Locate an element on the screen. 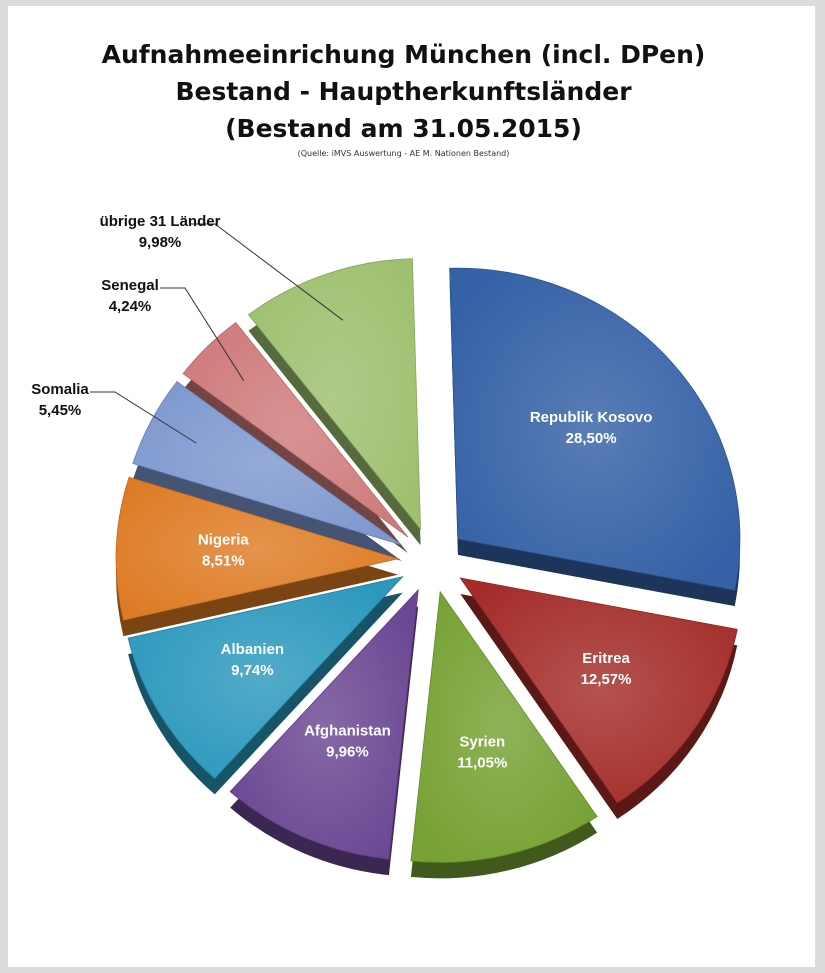 Image resolution: width=825 pixels, height=973 pixels. slice-value--brige-31-l-nder: 9,98% is located at coordinates (160, 242).